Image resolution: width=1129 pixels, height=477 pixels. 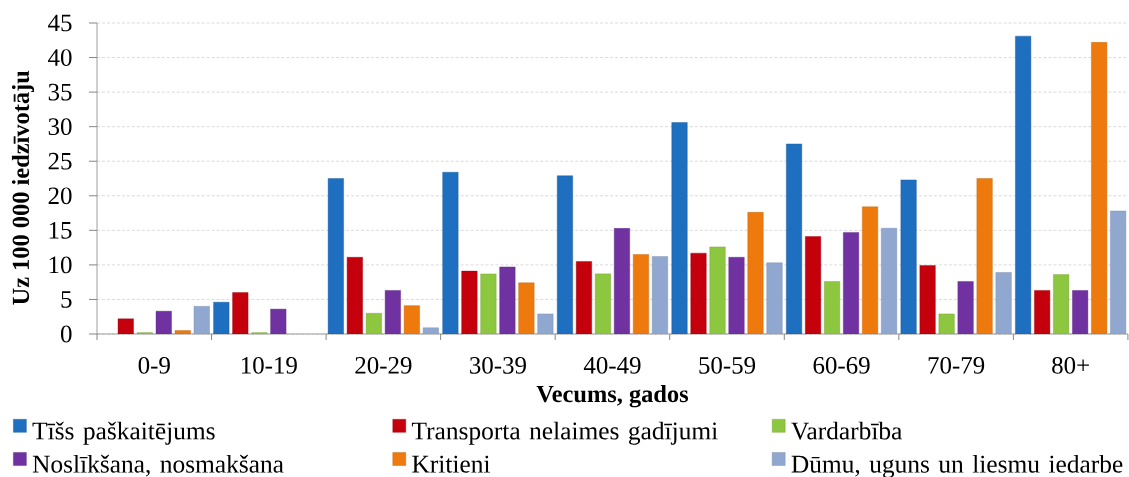 What do you see at coordinates (60, 127) in the screenshot?
I see `y-tick-label: 30` at bounding box center [60, 127].